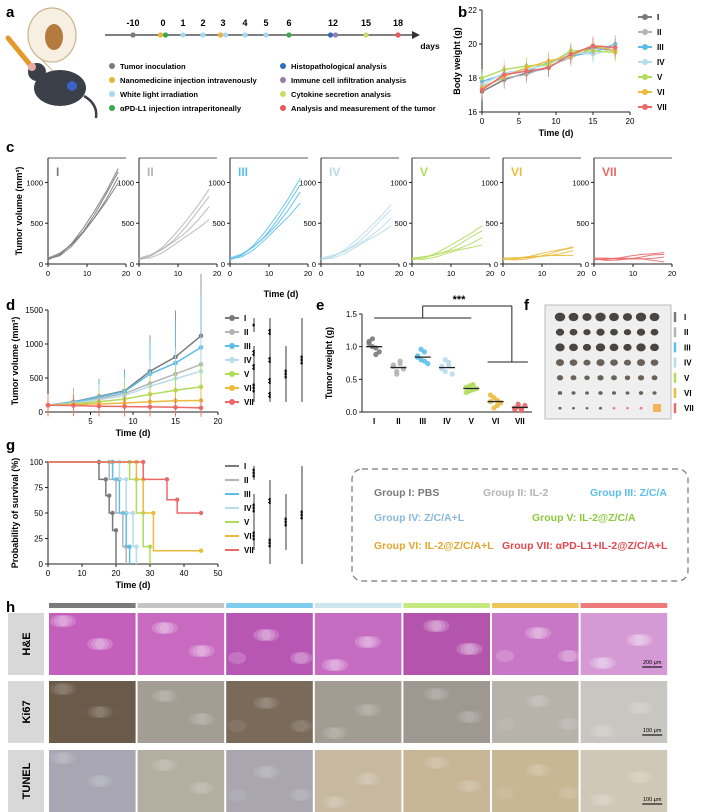 This screenshot has width=704, height=812. I want to click on x-tick-label: 5, so click(90, 421).